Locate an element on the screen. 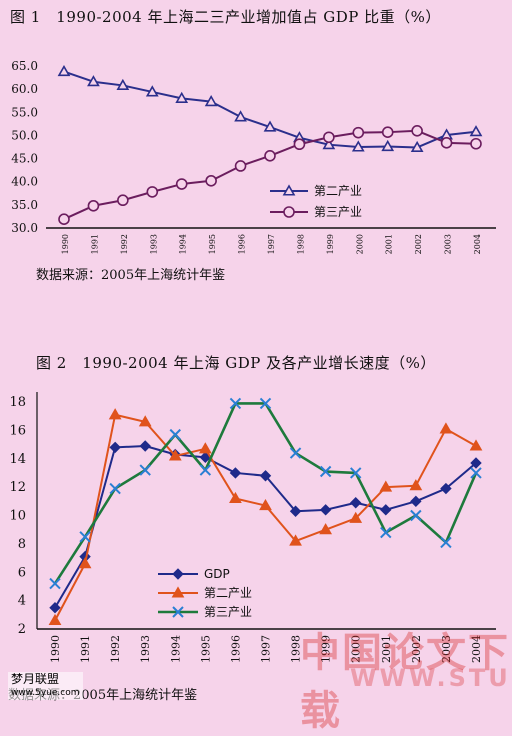 The width and height of the screenshot is (512, 736). y-tick-label: 6 is located at coordinates (22, 572).